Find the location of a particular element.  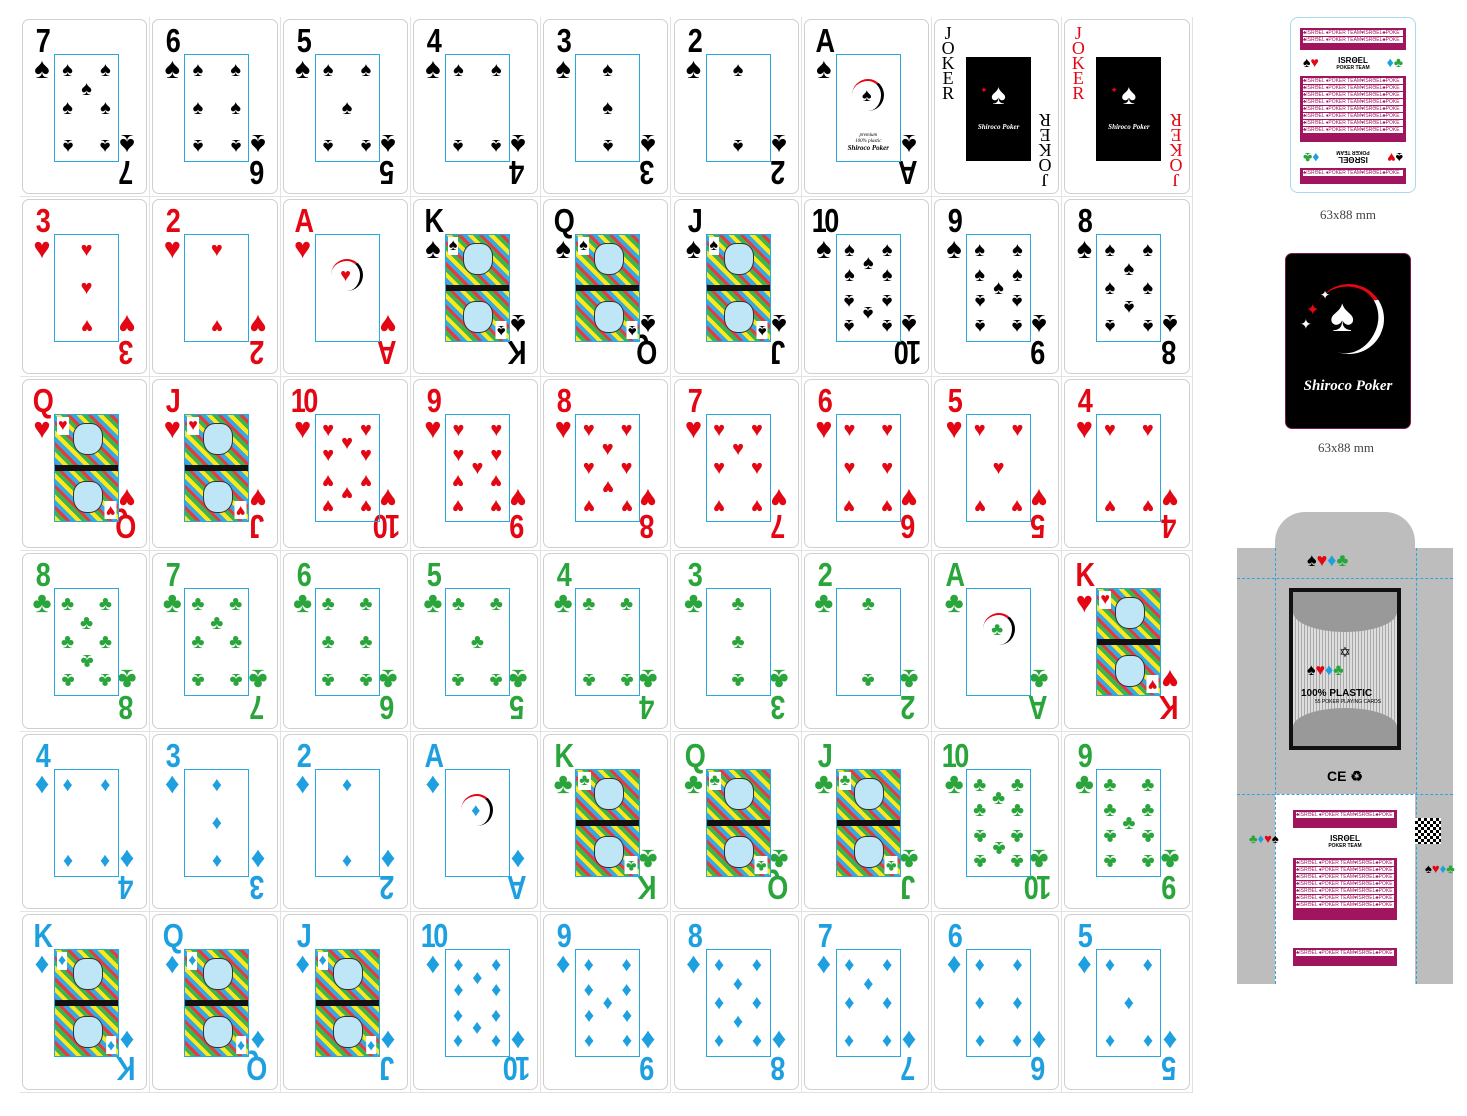

card-frame: ♦ ♦ ♦ ♦ ♦ ♦ ♦ ♦ ♦ ♦ is located at coordinates (477, 1003).